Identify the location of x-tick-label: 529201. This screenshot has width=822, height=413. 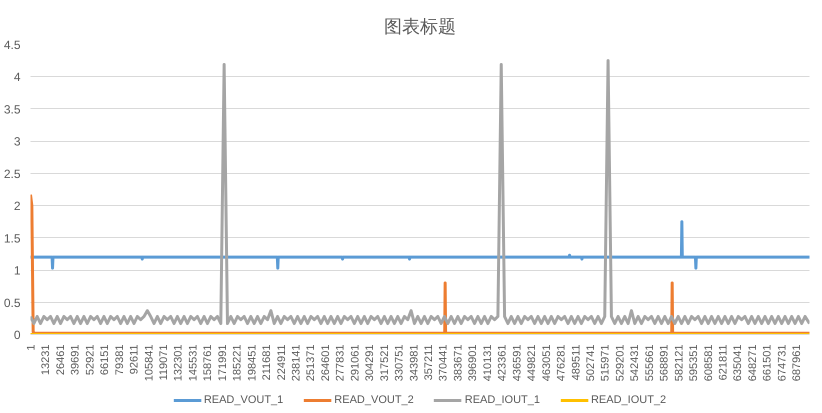
(620, 363).